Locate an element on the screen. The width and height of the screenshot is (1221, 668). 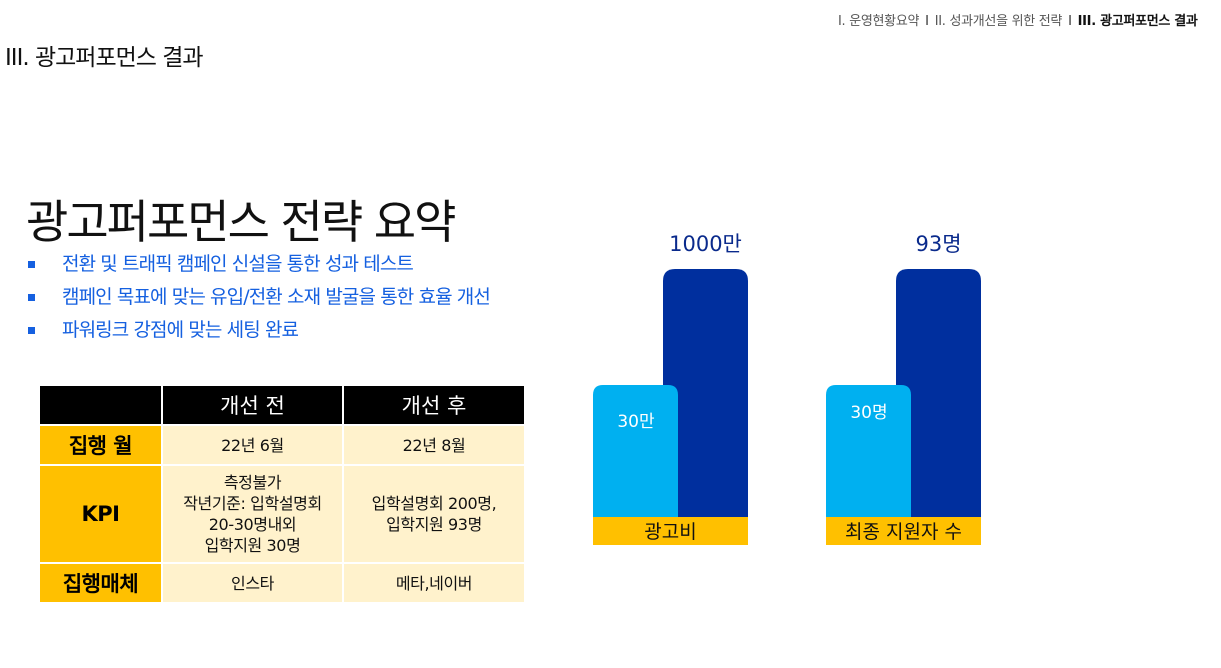
cell-line: 입학설명회 200명, is located at coordinates (434, 503).